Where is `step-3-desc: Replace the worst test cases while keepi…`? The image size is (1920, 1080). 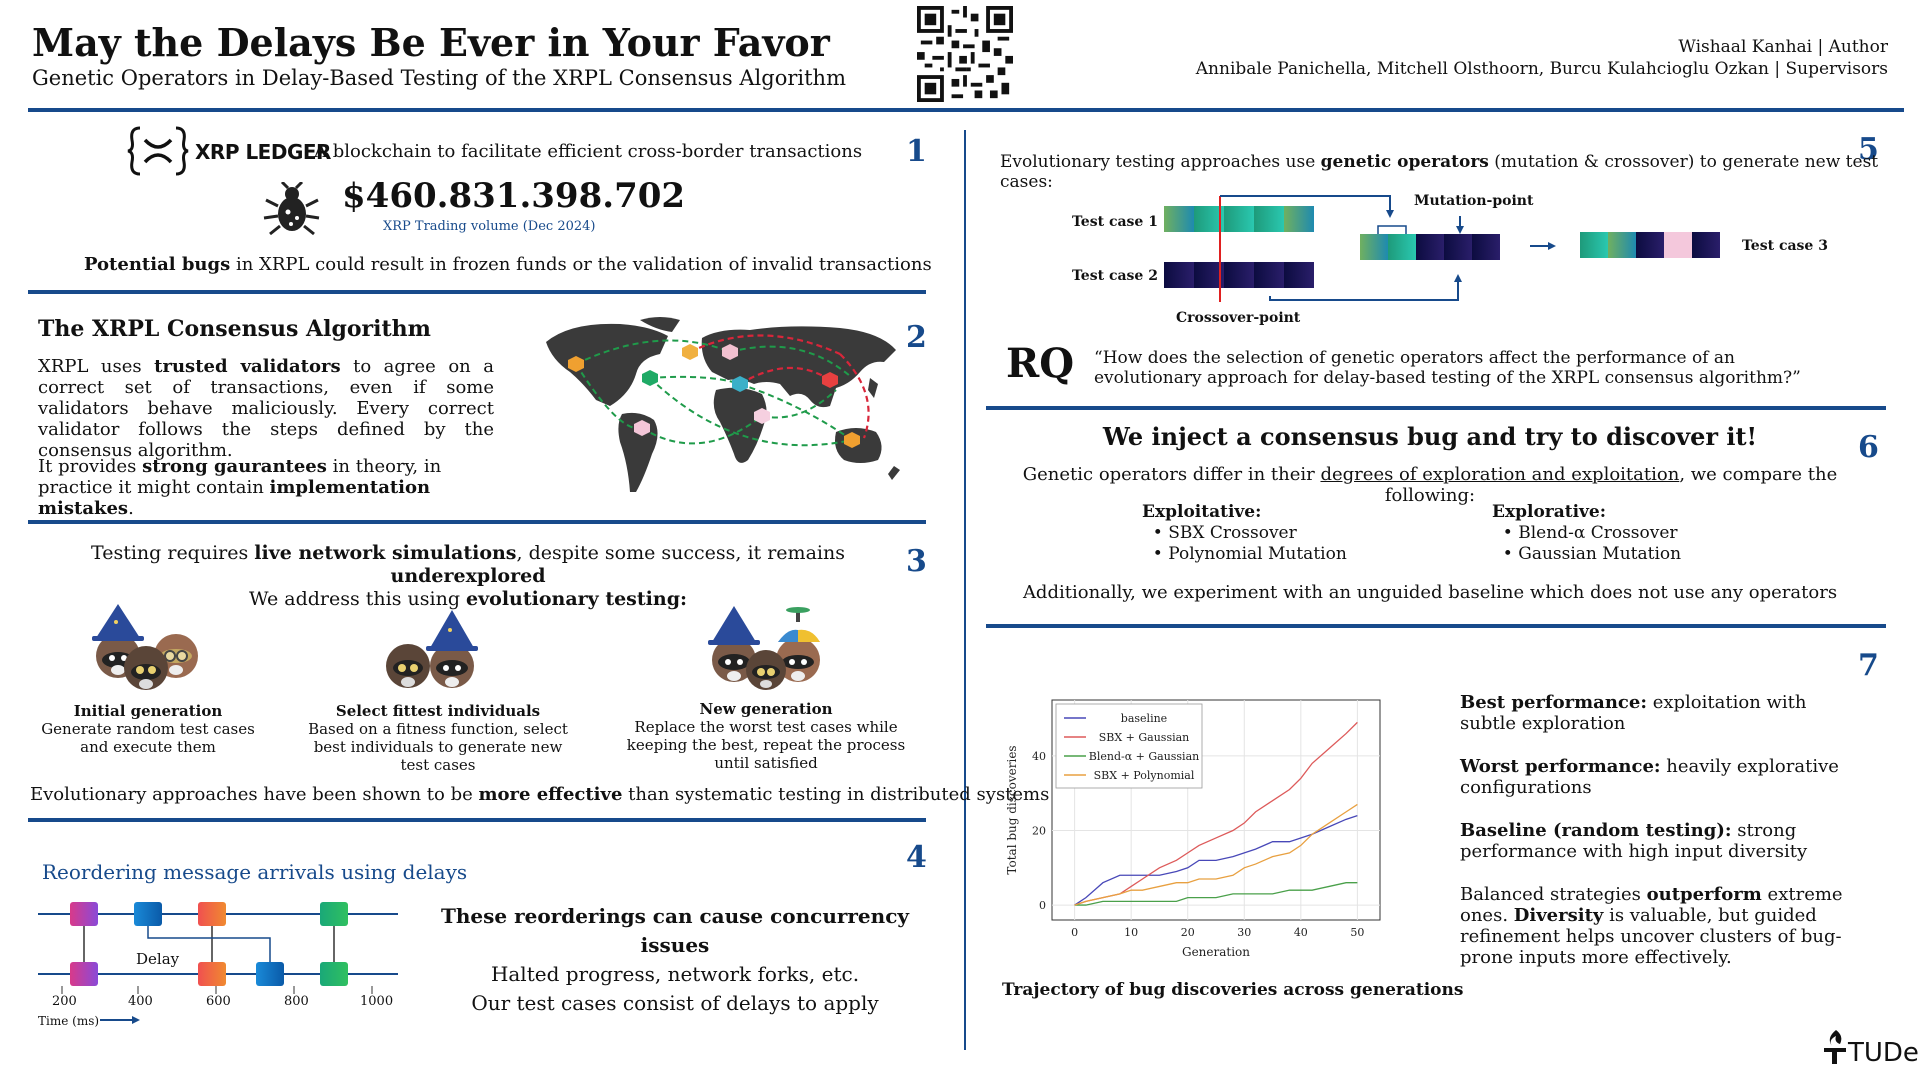
step-3-desc: Replace the worst test cases while keepi… is located at coordinates (766, 745).